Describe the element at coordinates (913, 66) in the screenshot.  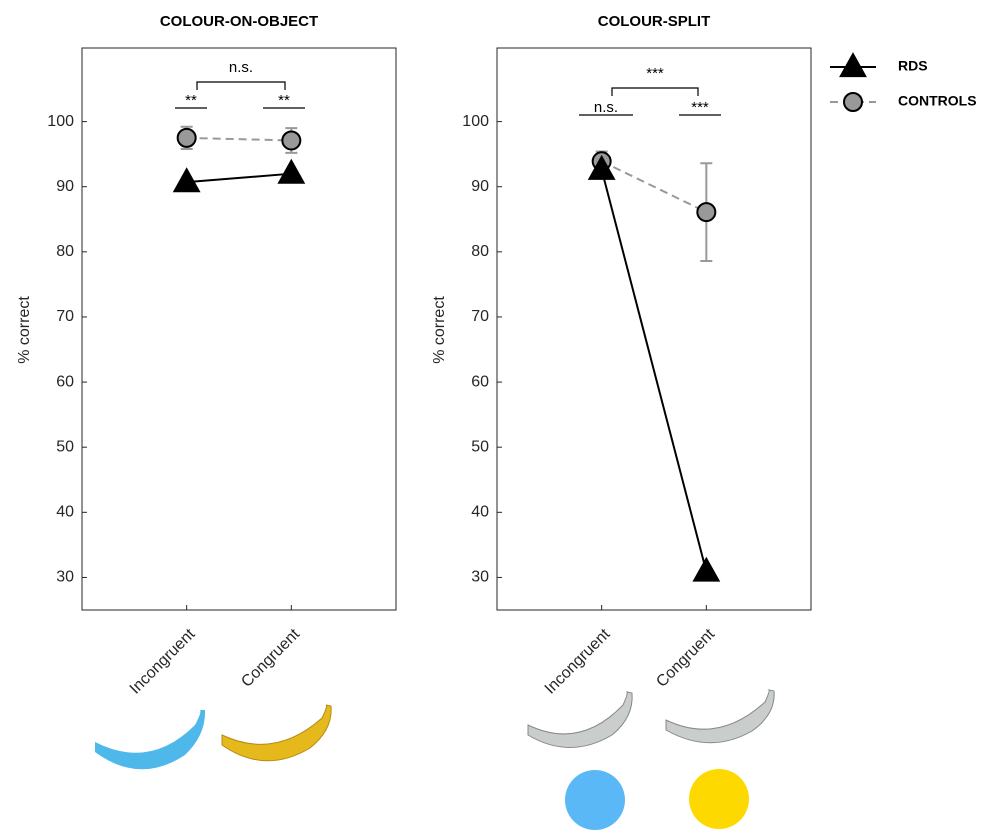
I see `legend-label: RDS` at that location.